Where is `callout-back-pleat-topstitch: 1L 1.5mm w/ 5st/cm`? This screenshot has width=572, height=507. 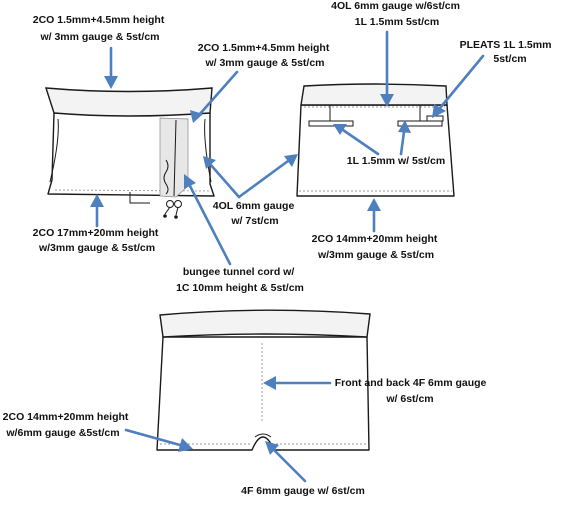 callout-back-pleat-topstitch: 1L 1.5mm w/ 5st/cm is located at coordinates (396, 161).